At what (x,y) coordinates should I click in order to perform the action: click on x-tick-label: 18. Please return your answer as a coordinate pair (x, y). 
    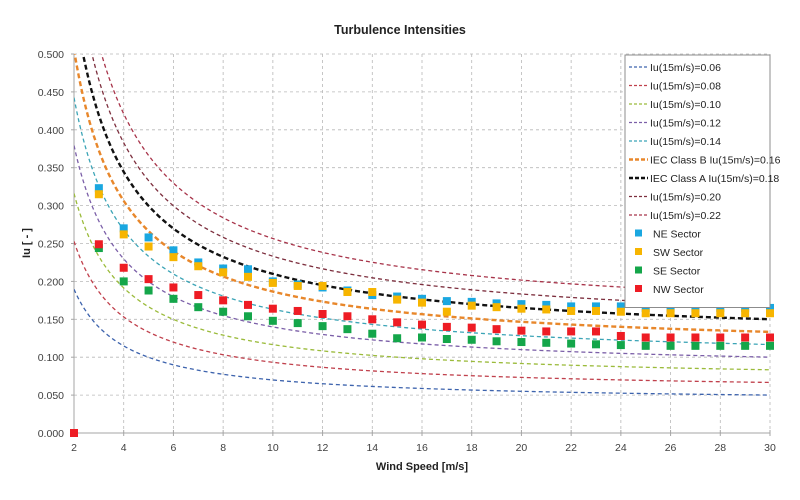
    Looking at the image, I should click on (472, 448).